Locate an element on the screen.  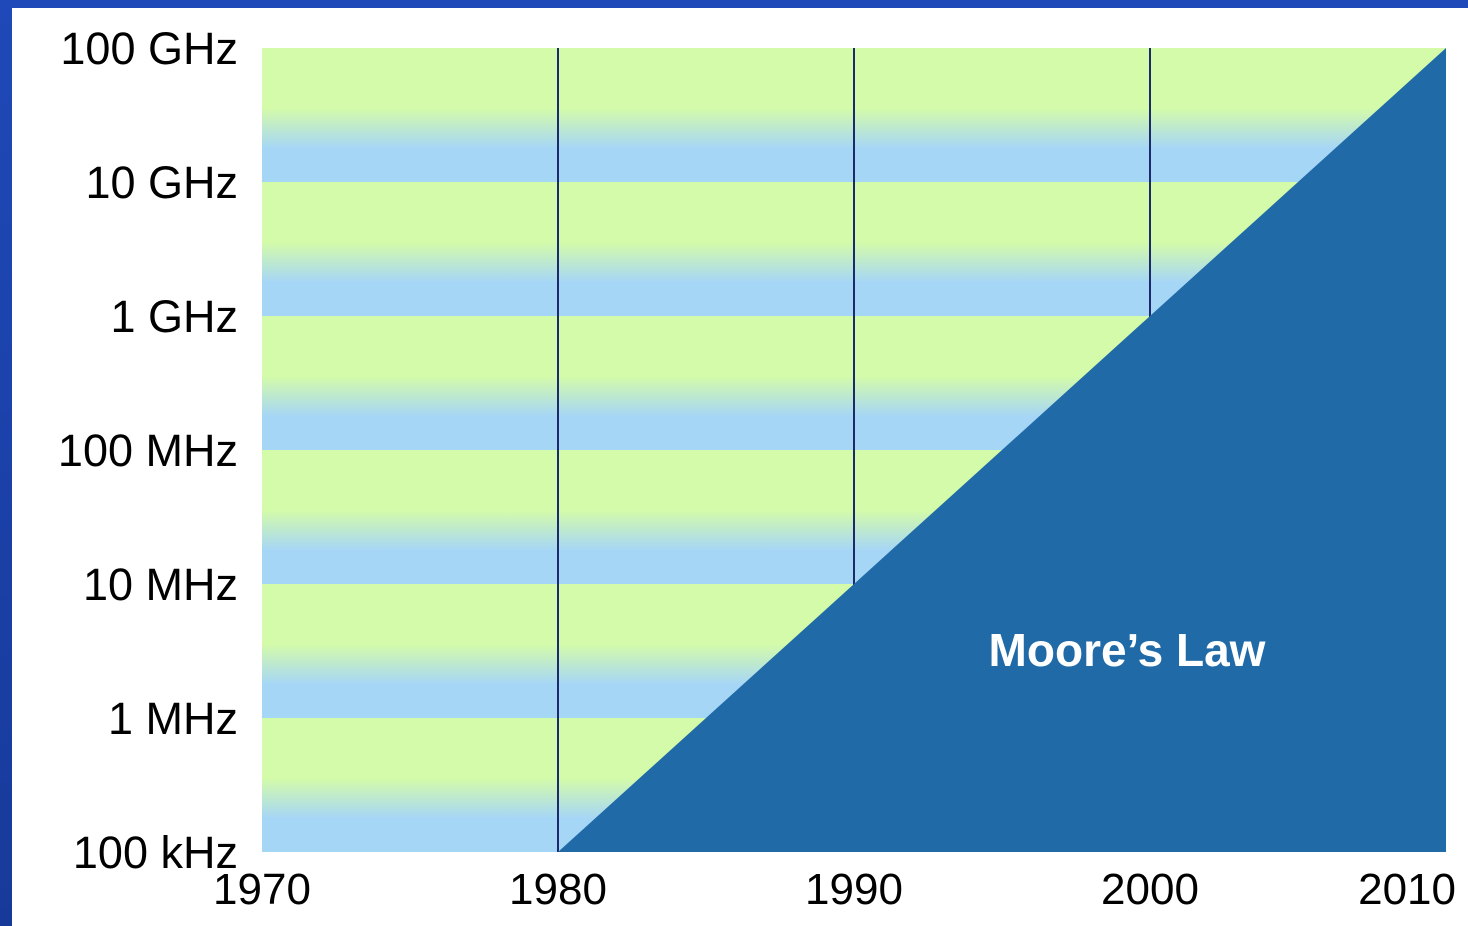
x-tick-label: 1980 is located at coordinates (558, 889).